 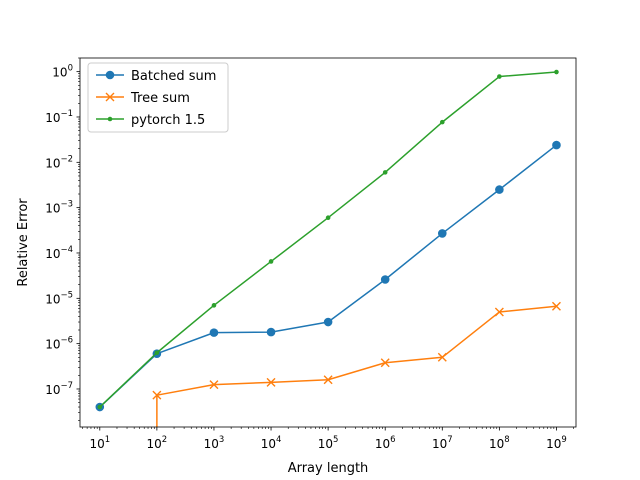 I want to click on y-tick-label: 10⁻¹, so click(x=59, y=117).